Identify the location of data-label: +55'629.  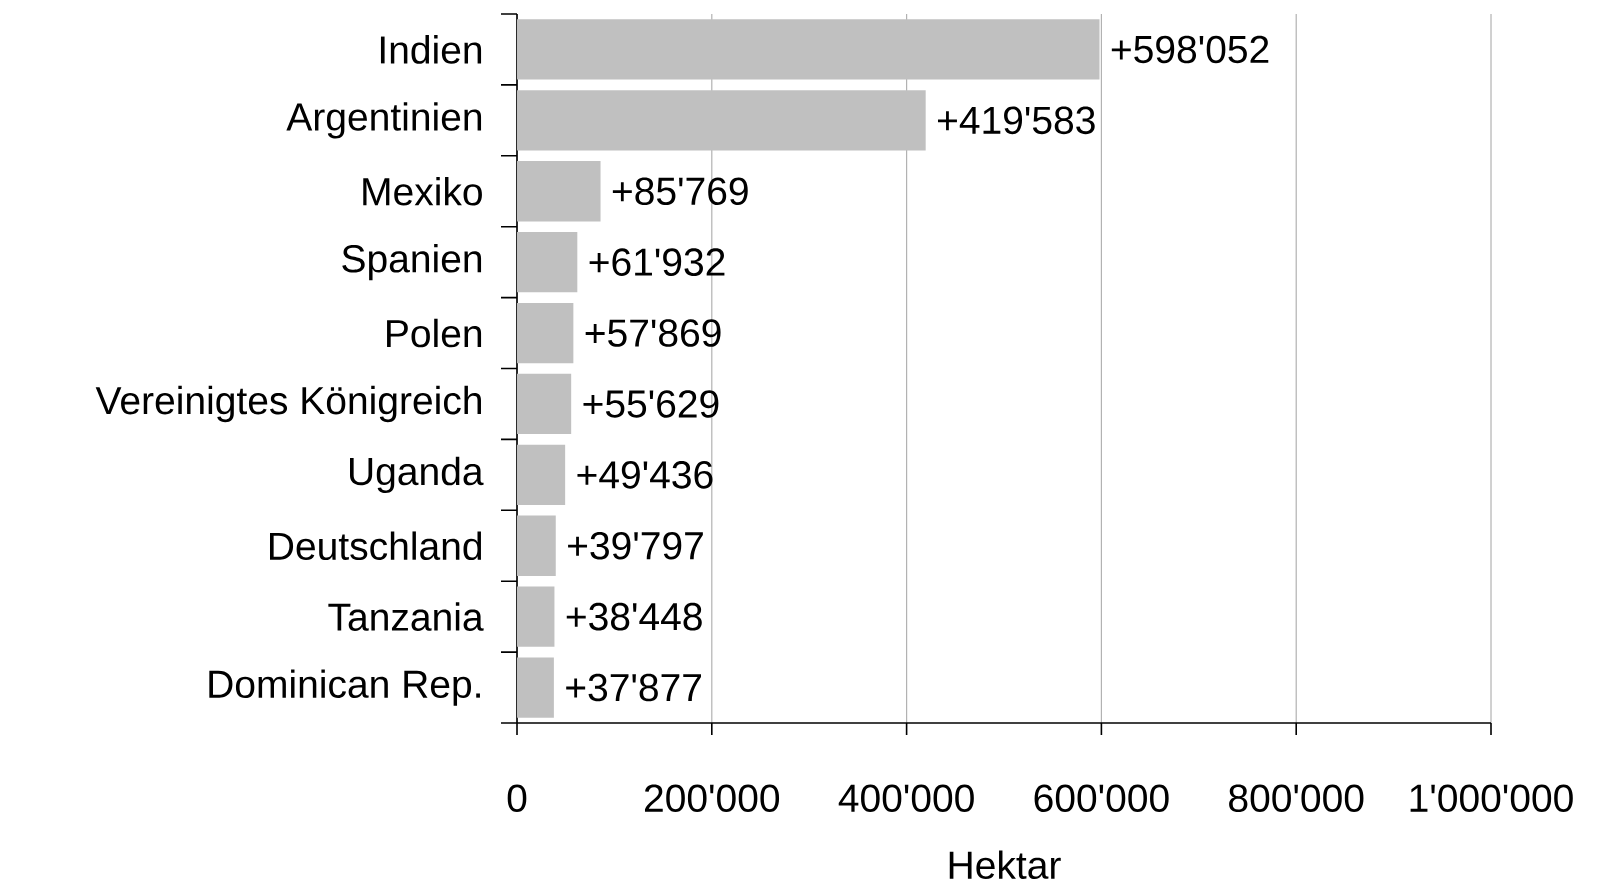
(651, 404).